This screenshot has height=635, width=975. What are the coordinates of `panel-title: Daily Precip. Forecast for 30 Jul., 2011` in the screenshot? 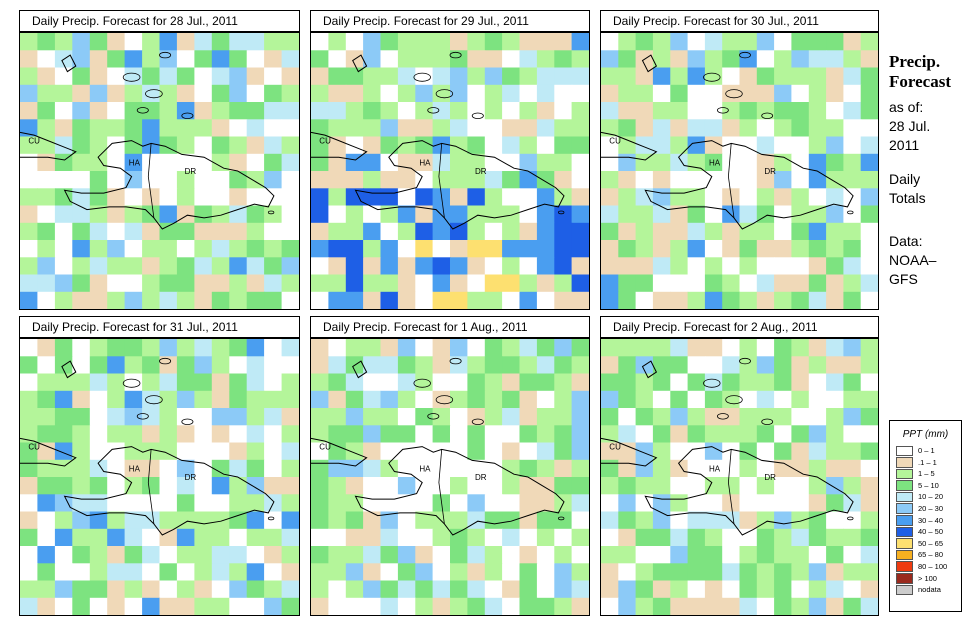 It's located at (739, 21).